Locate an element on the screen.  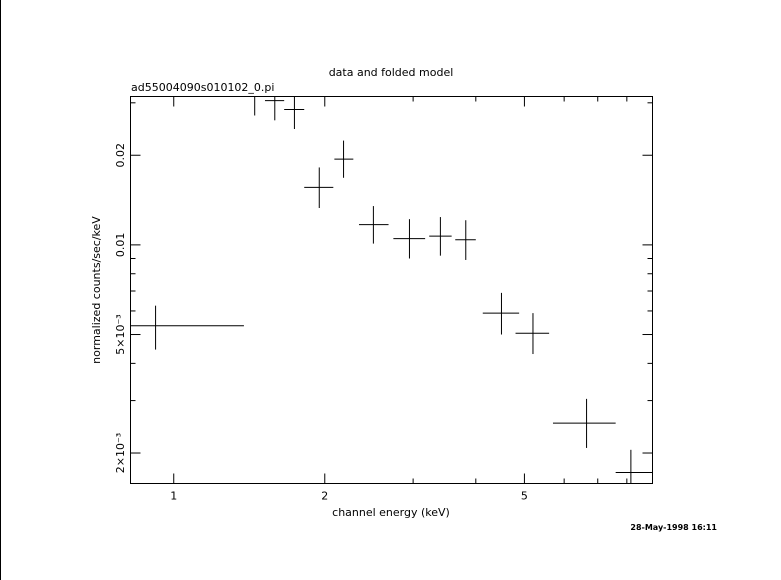
timestamp: 28-May-1998 16:11 is located at coordinates (673, 527).